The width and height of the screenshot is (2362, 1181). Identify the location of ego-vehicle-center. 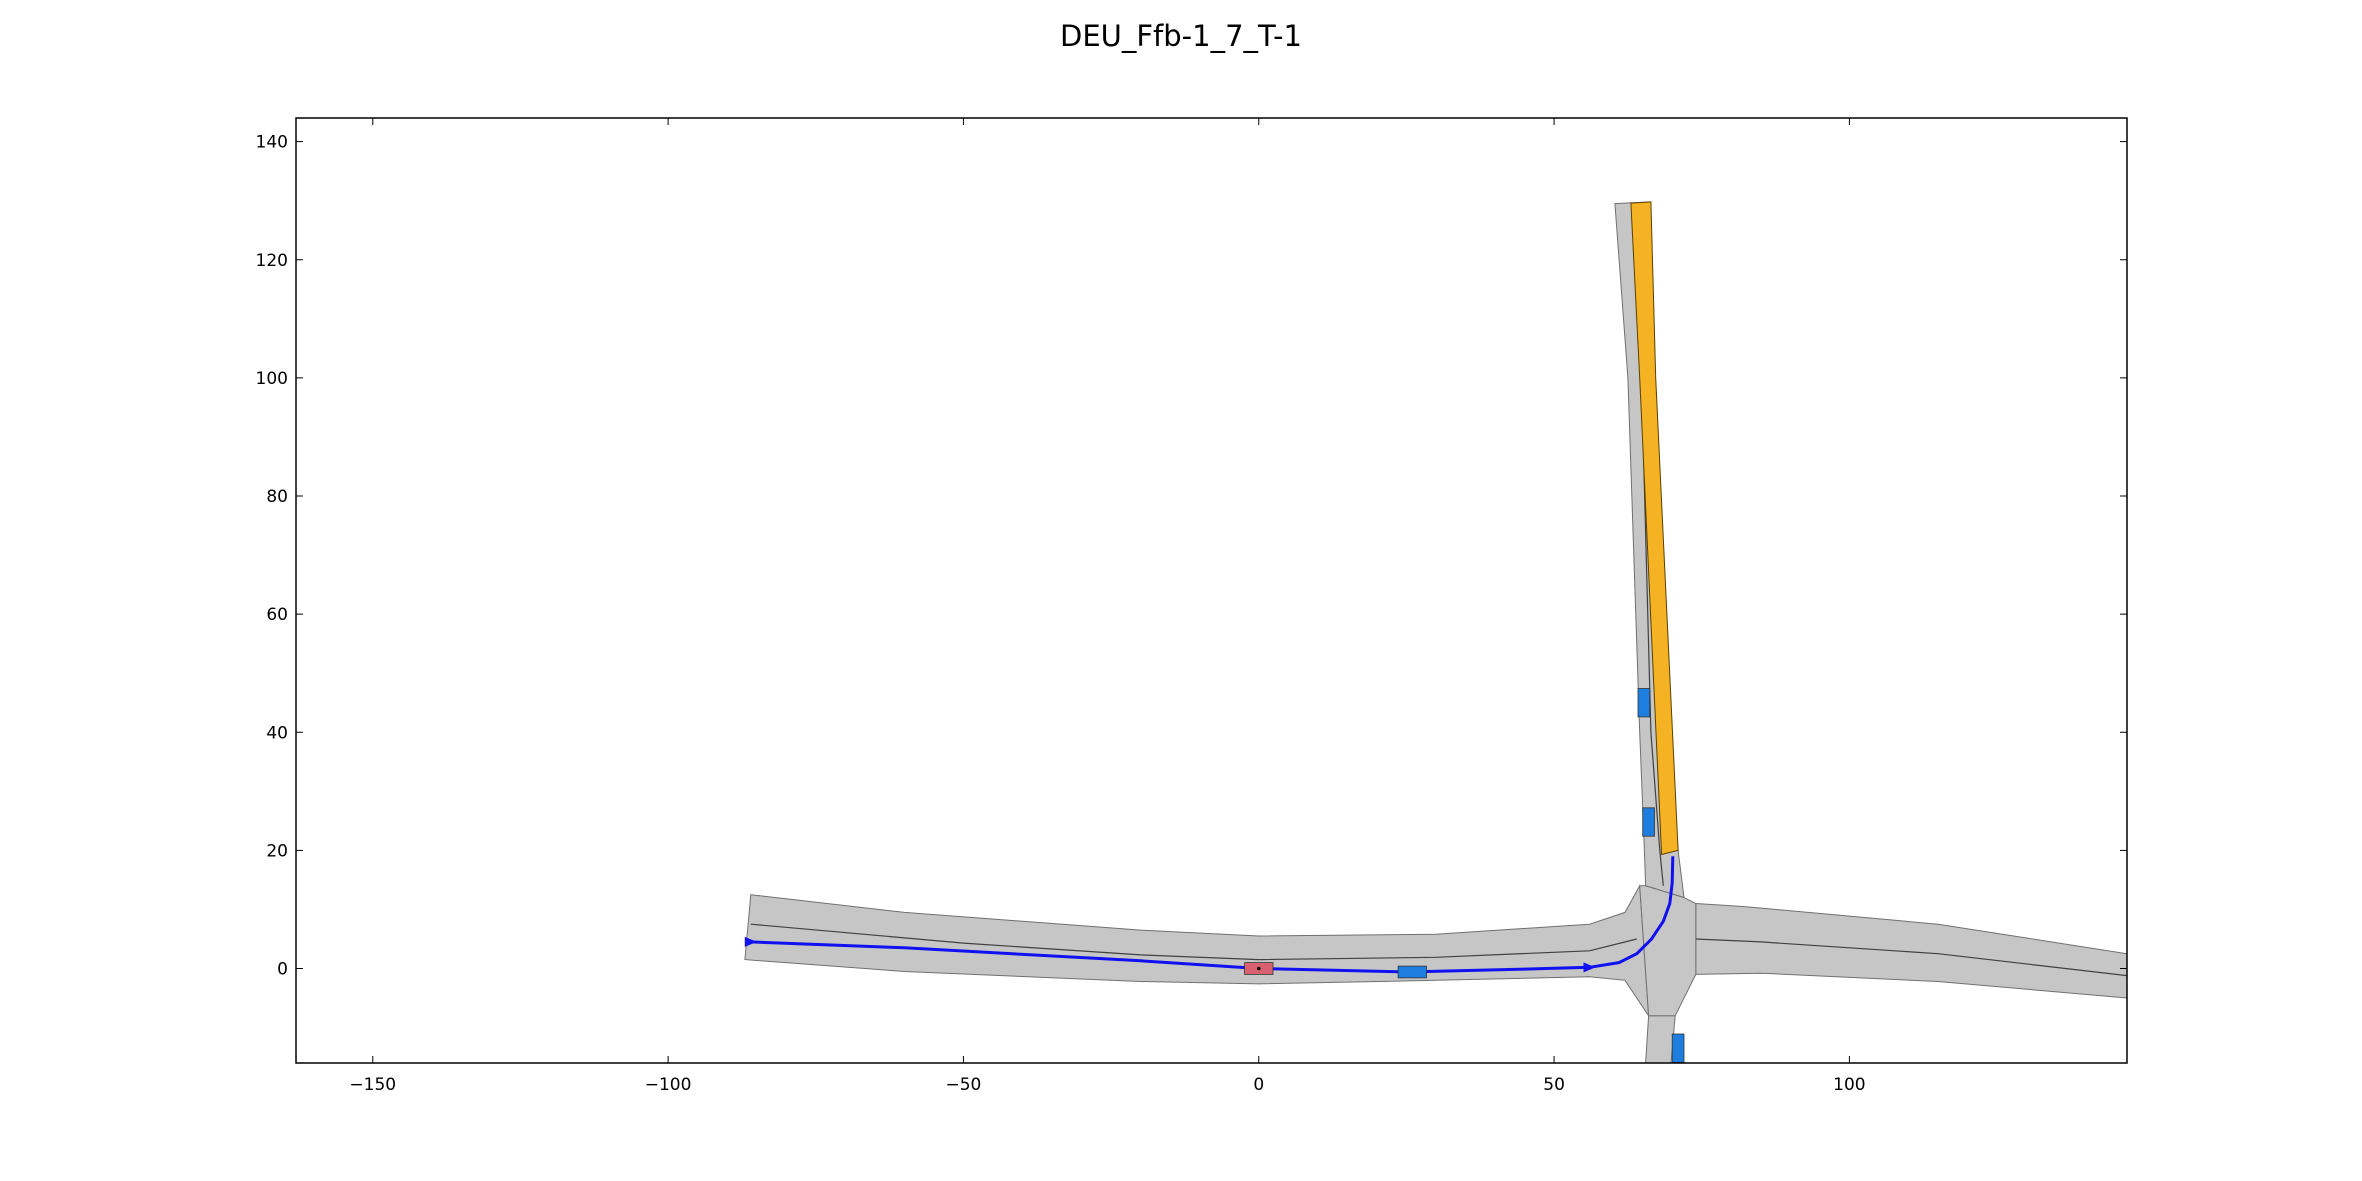
(1258, 968).